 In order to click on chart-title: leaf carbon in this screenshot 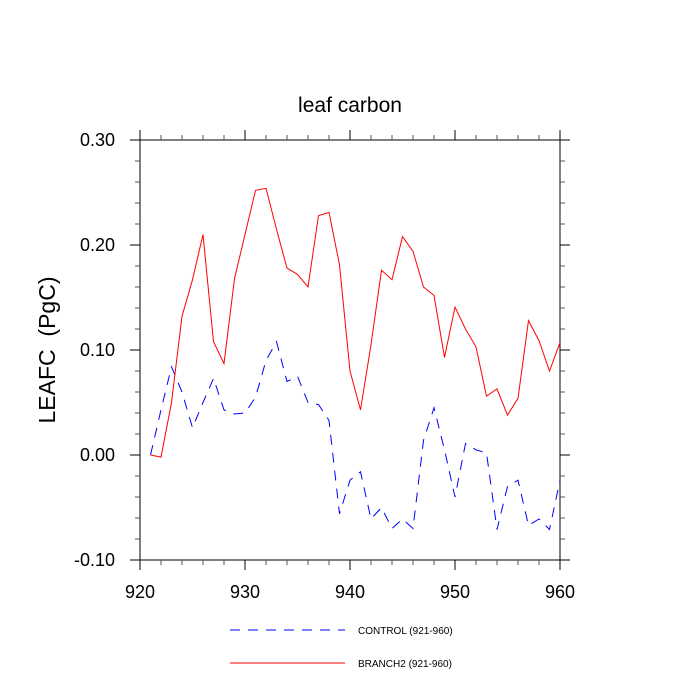, I will do `click(350, 105)`.